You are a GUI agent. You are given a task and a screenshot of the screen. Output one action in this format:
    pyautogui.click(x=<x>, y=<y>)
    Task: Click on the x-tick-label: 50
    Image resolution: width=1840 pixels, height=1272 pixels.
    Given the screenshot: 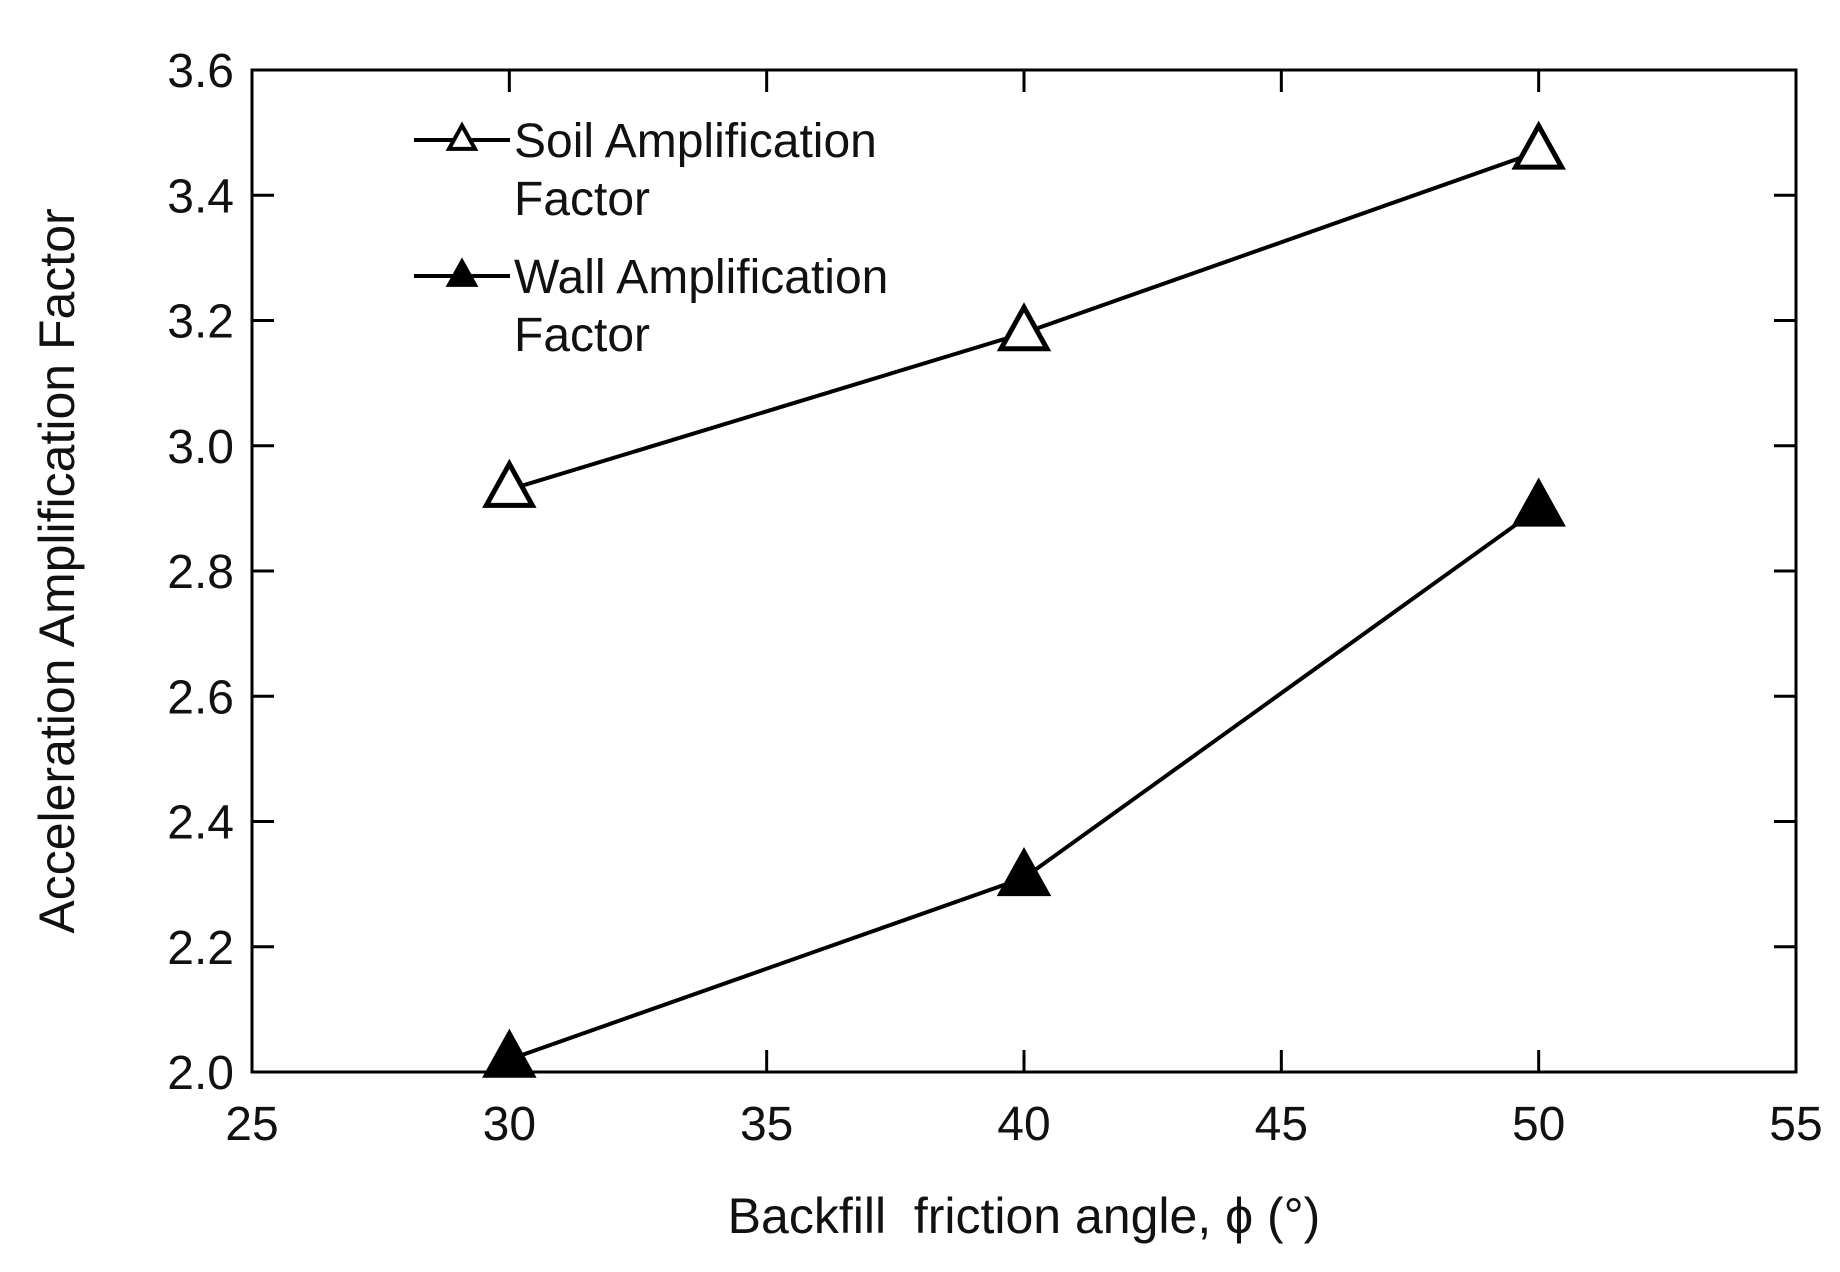 What is the action you would take?
    pyautogui.click(x=1538, y=1124)
    